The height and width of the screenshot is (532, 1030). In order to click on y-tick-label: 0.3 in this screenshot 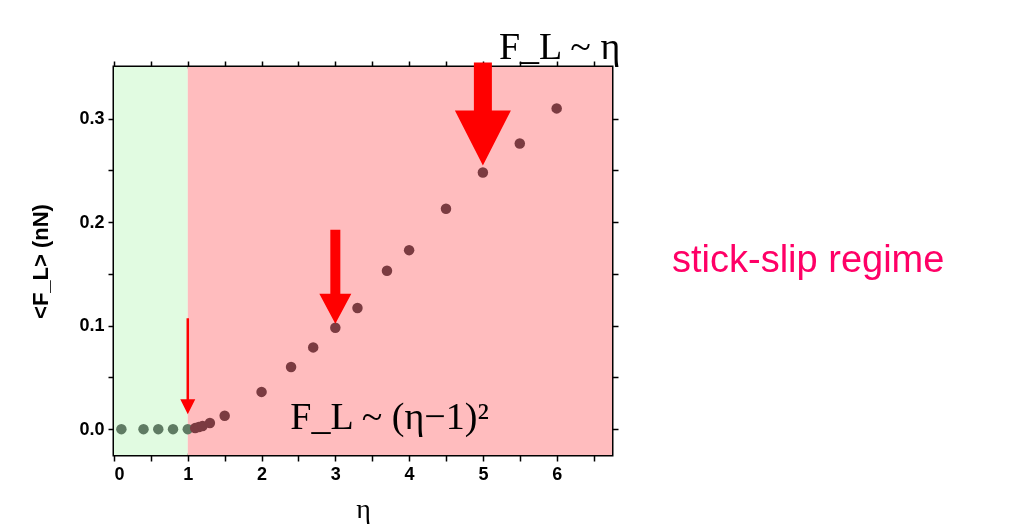, I will do `click(92, 118)`.